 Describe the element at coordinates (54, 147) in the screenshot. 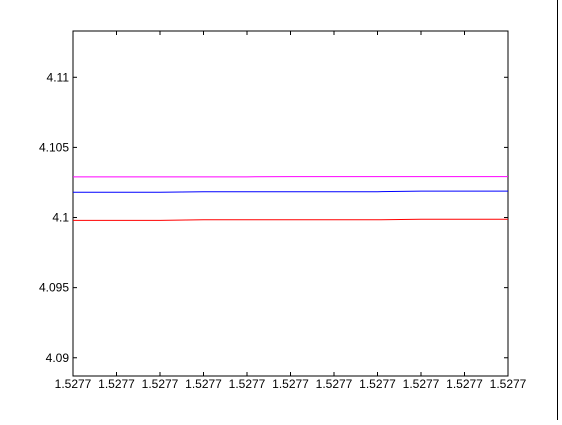

I see `y-tick-label: 4.105` at that location.